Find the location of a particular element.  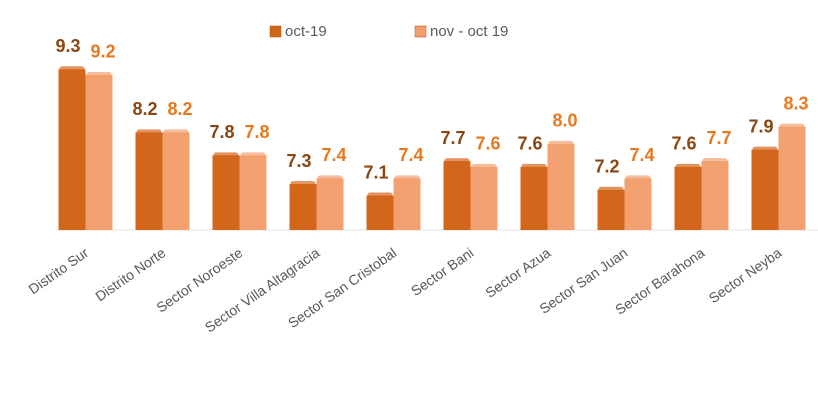

x-tick-label: Sector Bani is located at coordinates (442, 271).